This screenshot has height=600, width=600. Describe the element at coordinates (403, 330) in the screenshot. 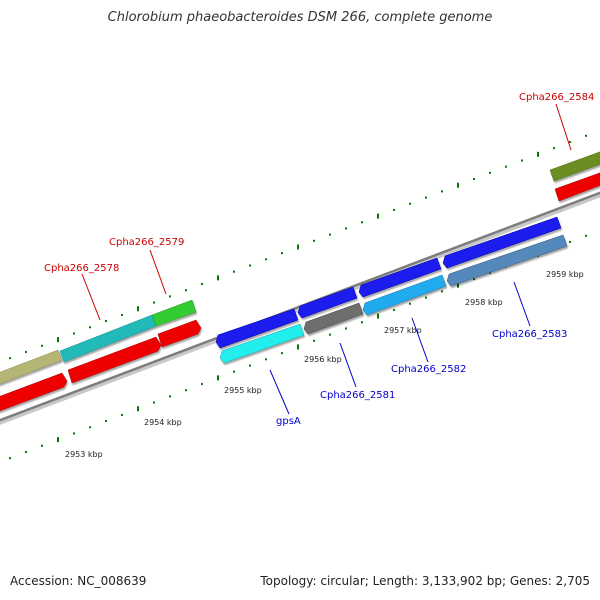

I see `kbp-label: 2957 kbp` at that location.